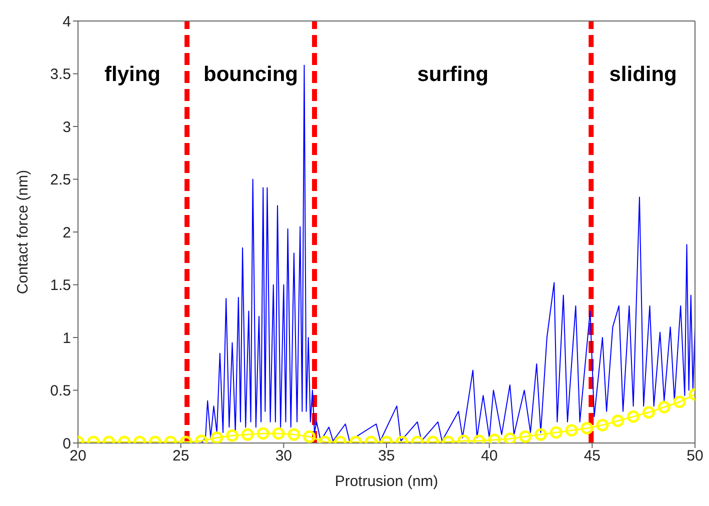 This screenshot has width=709, height=506. What do you see at coordinates (66, 338) in the screenshot?
I see `y-tick-label: 1` at bounding box center [66, 338].